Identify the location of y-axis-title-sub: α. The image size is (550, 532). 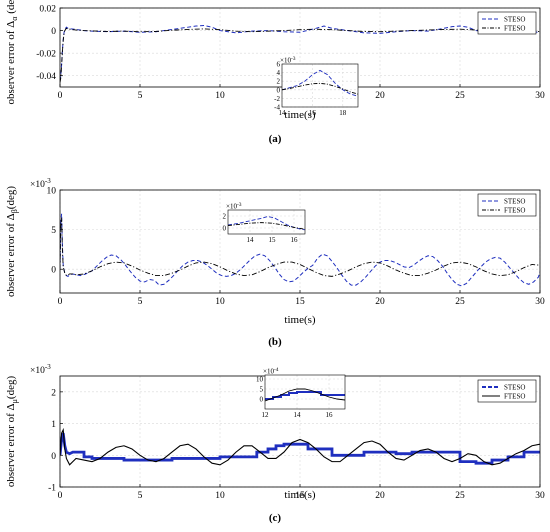
(14, 18).